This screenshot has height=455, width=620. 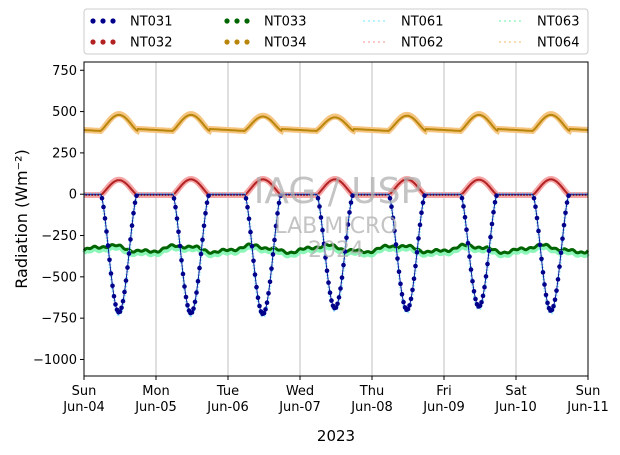 I want to click on legend-frame, so click(x=336, y=31).